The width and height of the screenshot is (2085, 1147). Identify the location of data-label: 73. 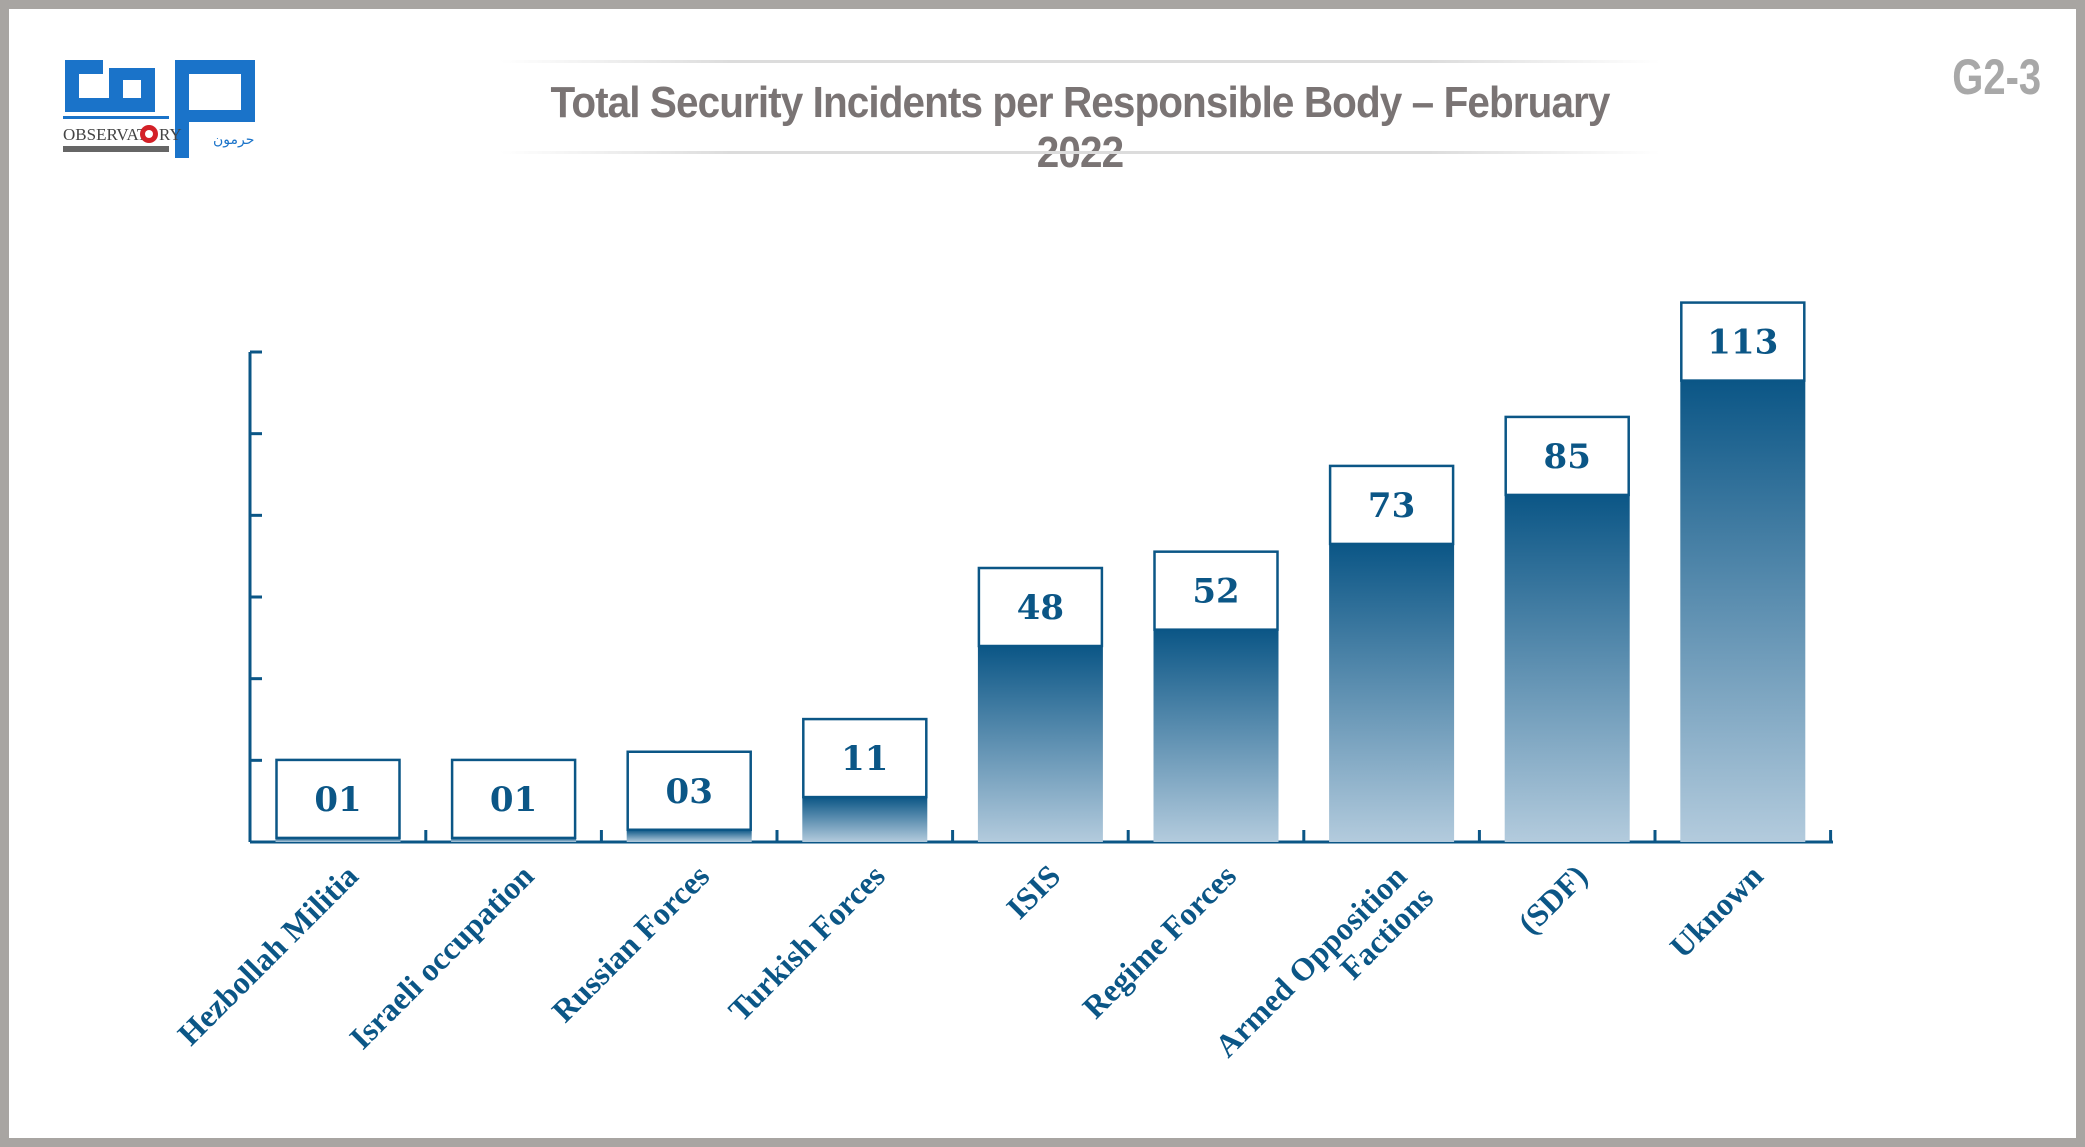
(1391, 506).